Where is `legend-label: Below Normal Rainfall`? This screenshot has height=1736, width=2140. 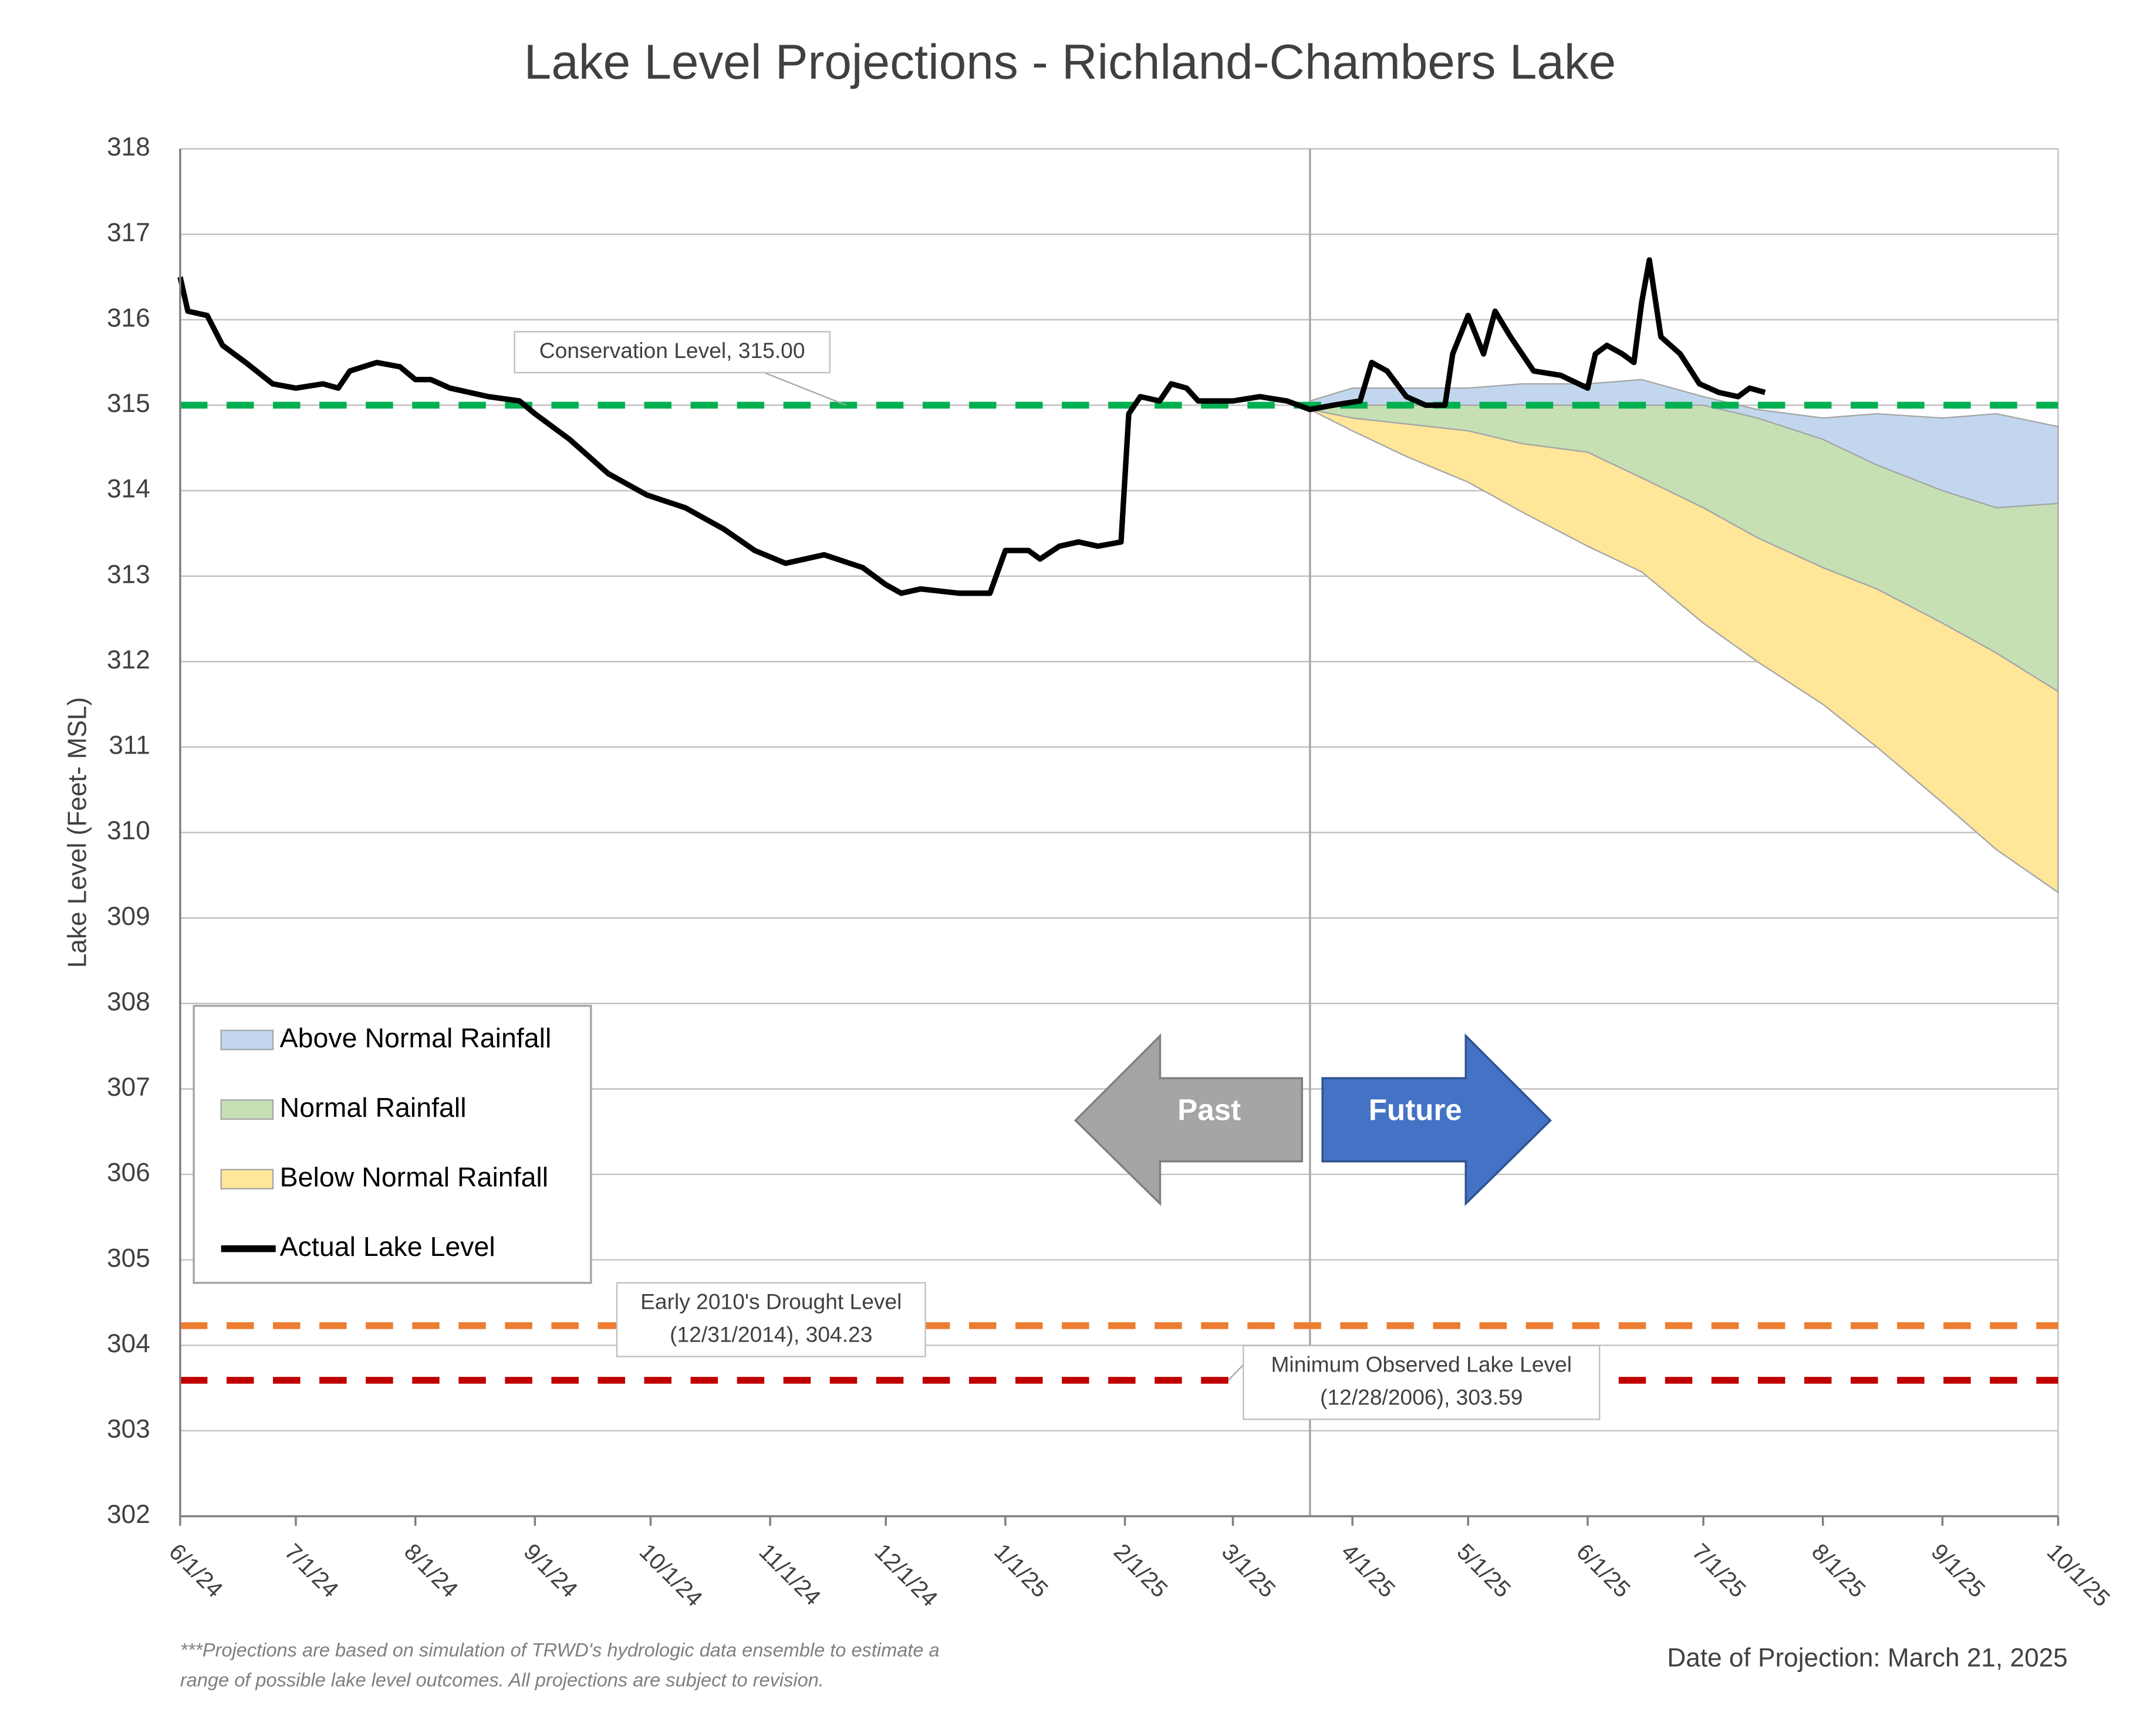 legend-label: Below Normal Rainfall is located at coordinates (414, 1177).